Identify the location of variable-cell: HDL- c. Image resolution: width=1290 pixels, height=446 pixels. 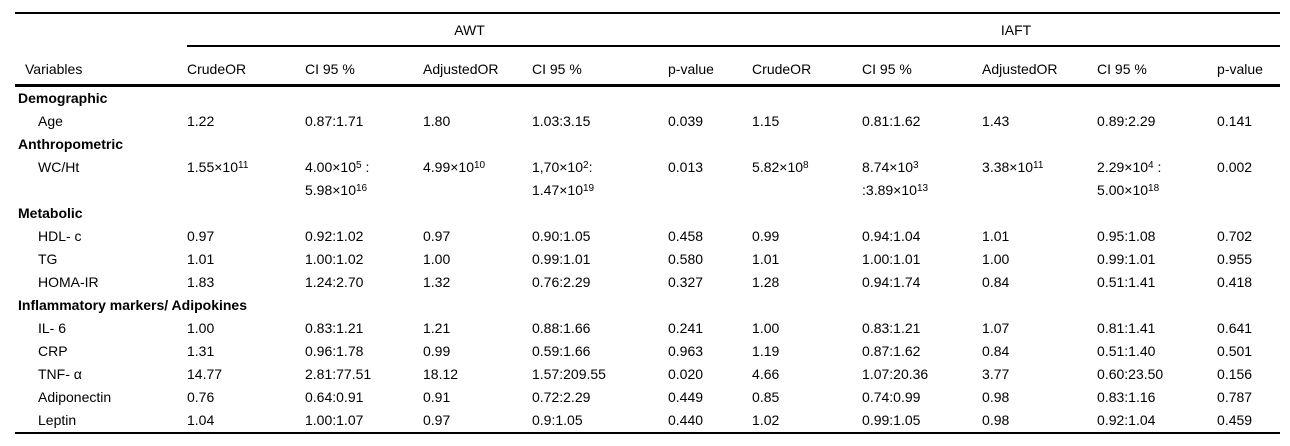
(60, 236).